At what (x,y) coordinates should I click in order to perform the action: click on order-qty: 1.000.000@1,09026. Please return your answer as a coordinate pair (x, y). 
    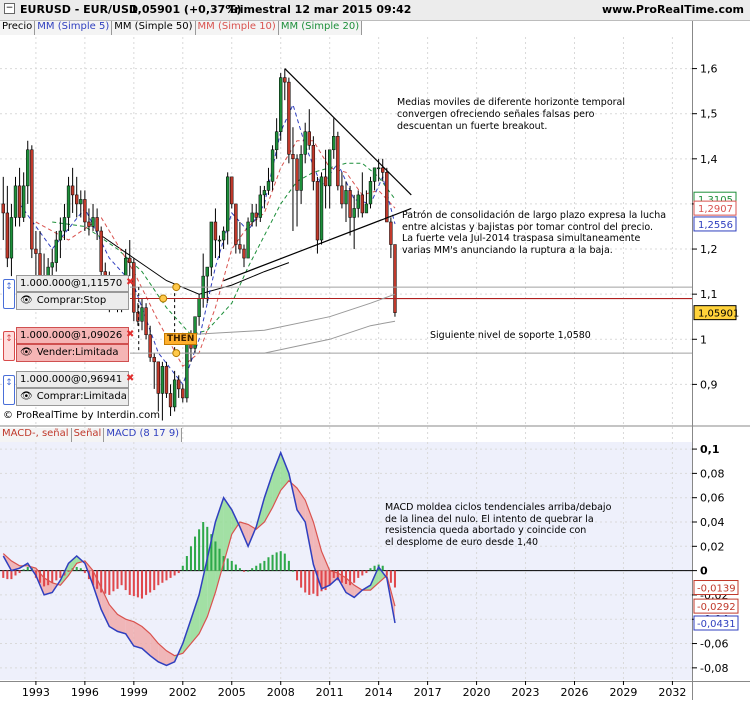
    Looking at the image, I should click on (72, 335).